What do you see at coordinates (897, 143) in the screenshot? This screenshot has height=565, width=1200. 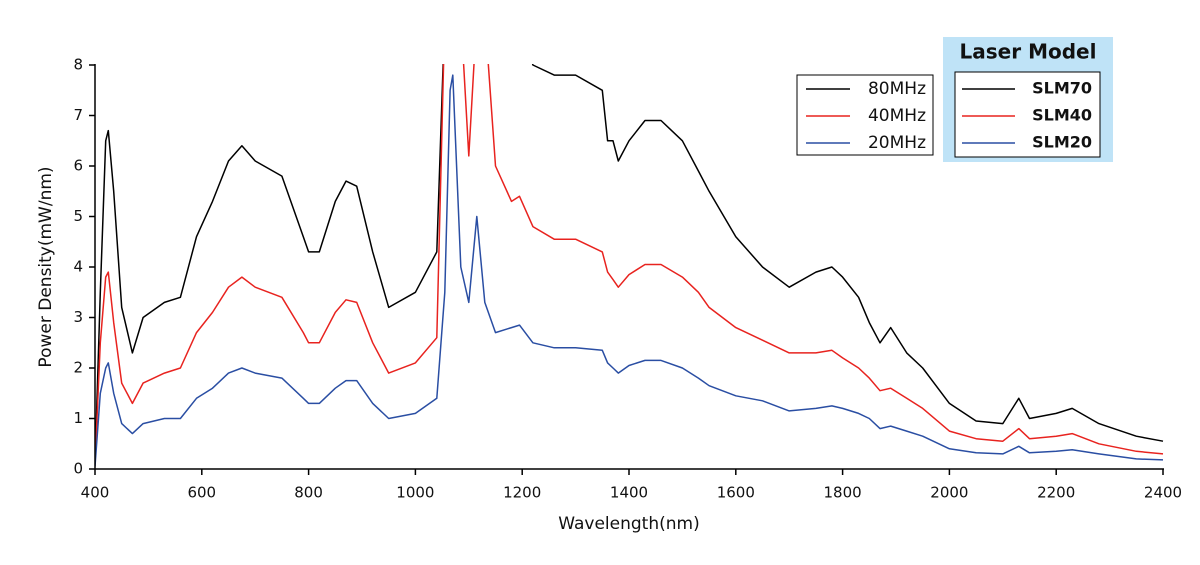 I see `legend-label: 20MHz` at bounding box center [897, 143].